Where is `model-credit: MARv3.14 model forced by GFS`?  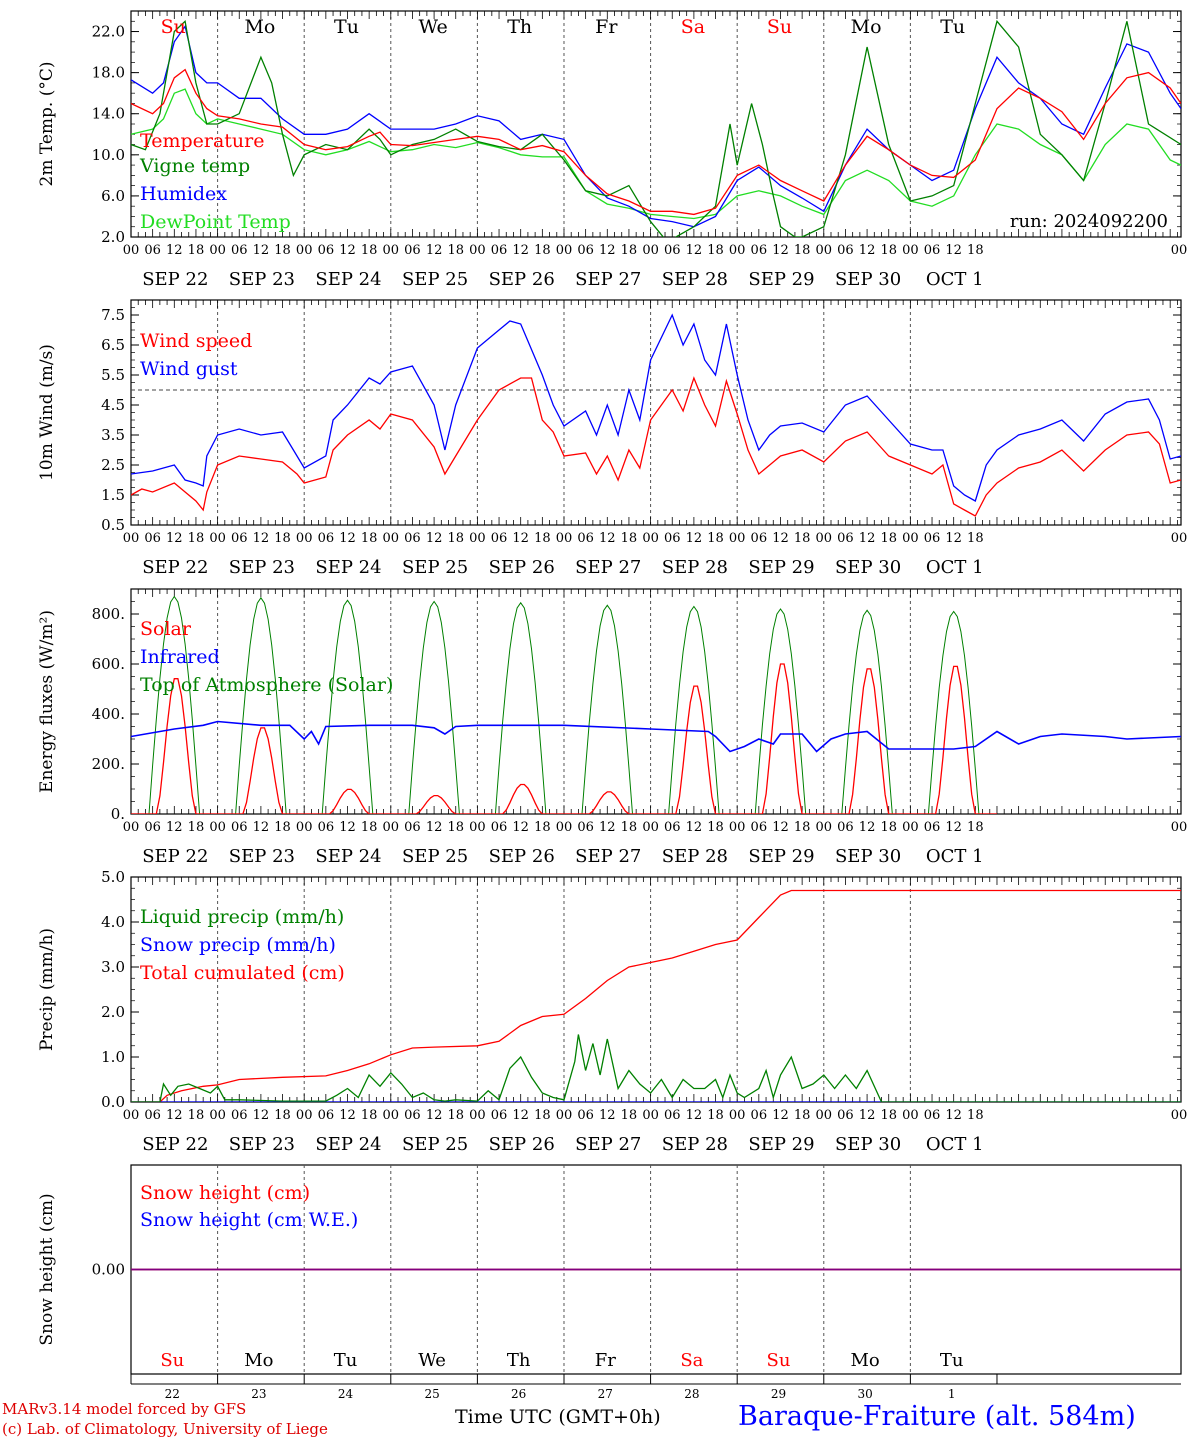
model-credit: MARv3.14 model forced by GFS is located at coordinates (124, 1409).